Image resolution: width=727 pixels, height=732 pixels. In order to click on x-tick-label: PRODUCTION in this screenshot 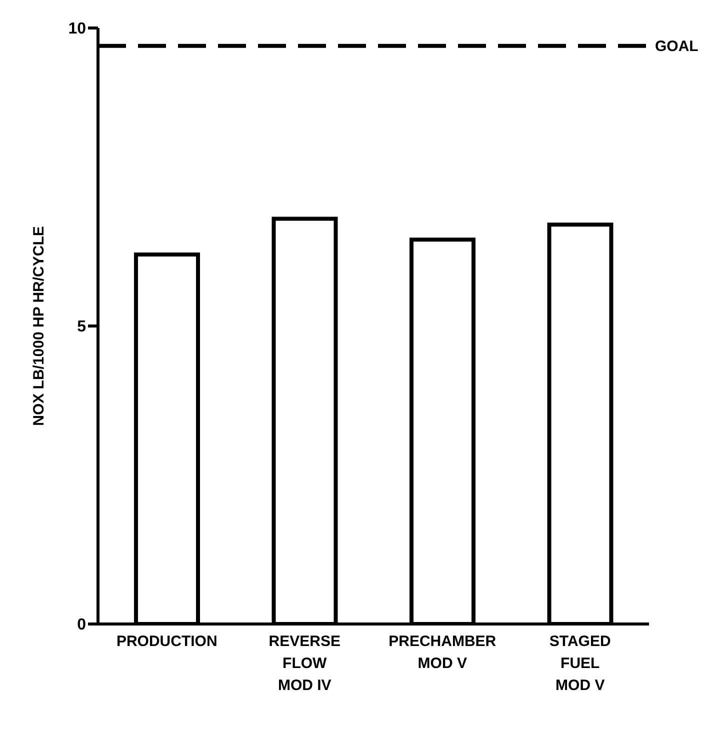, I will do `click(167, 641)`.